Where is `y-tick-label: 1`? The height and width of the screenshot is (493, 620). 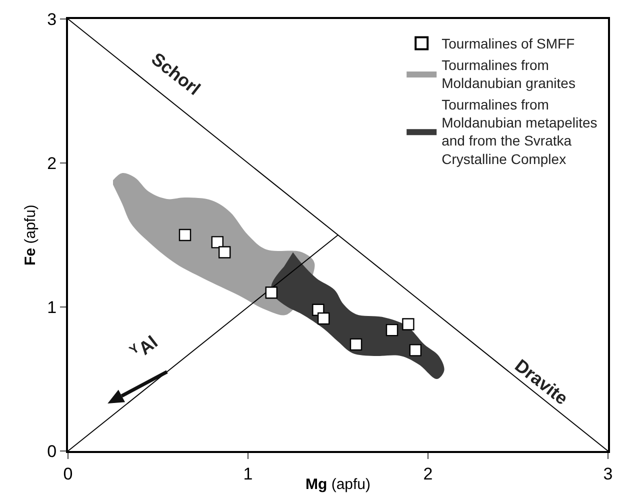 y-tick-label: 1 is located at coordinates (52, 307).